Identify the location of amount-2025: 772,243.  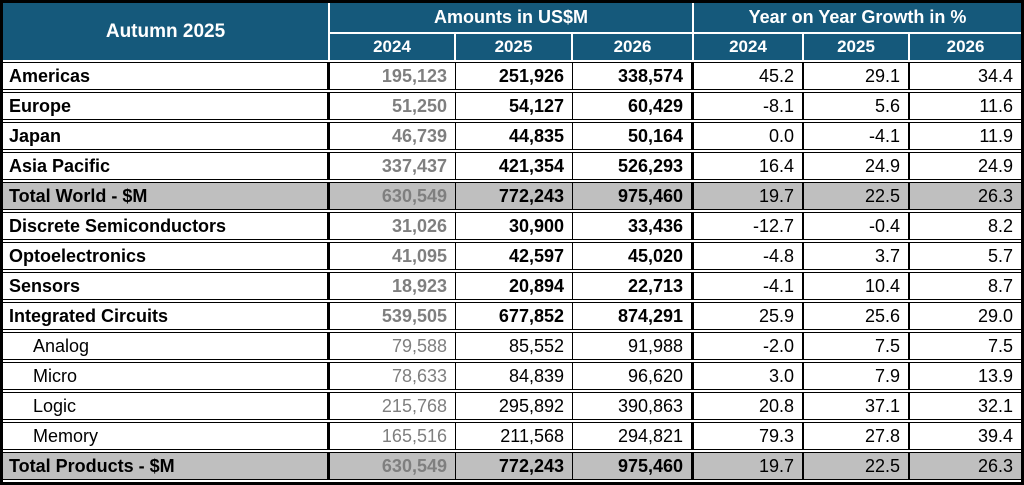
(514, 196).